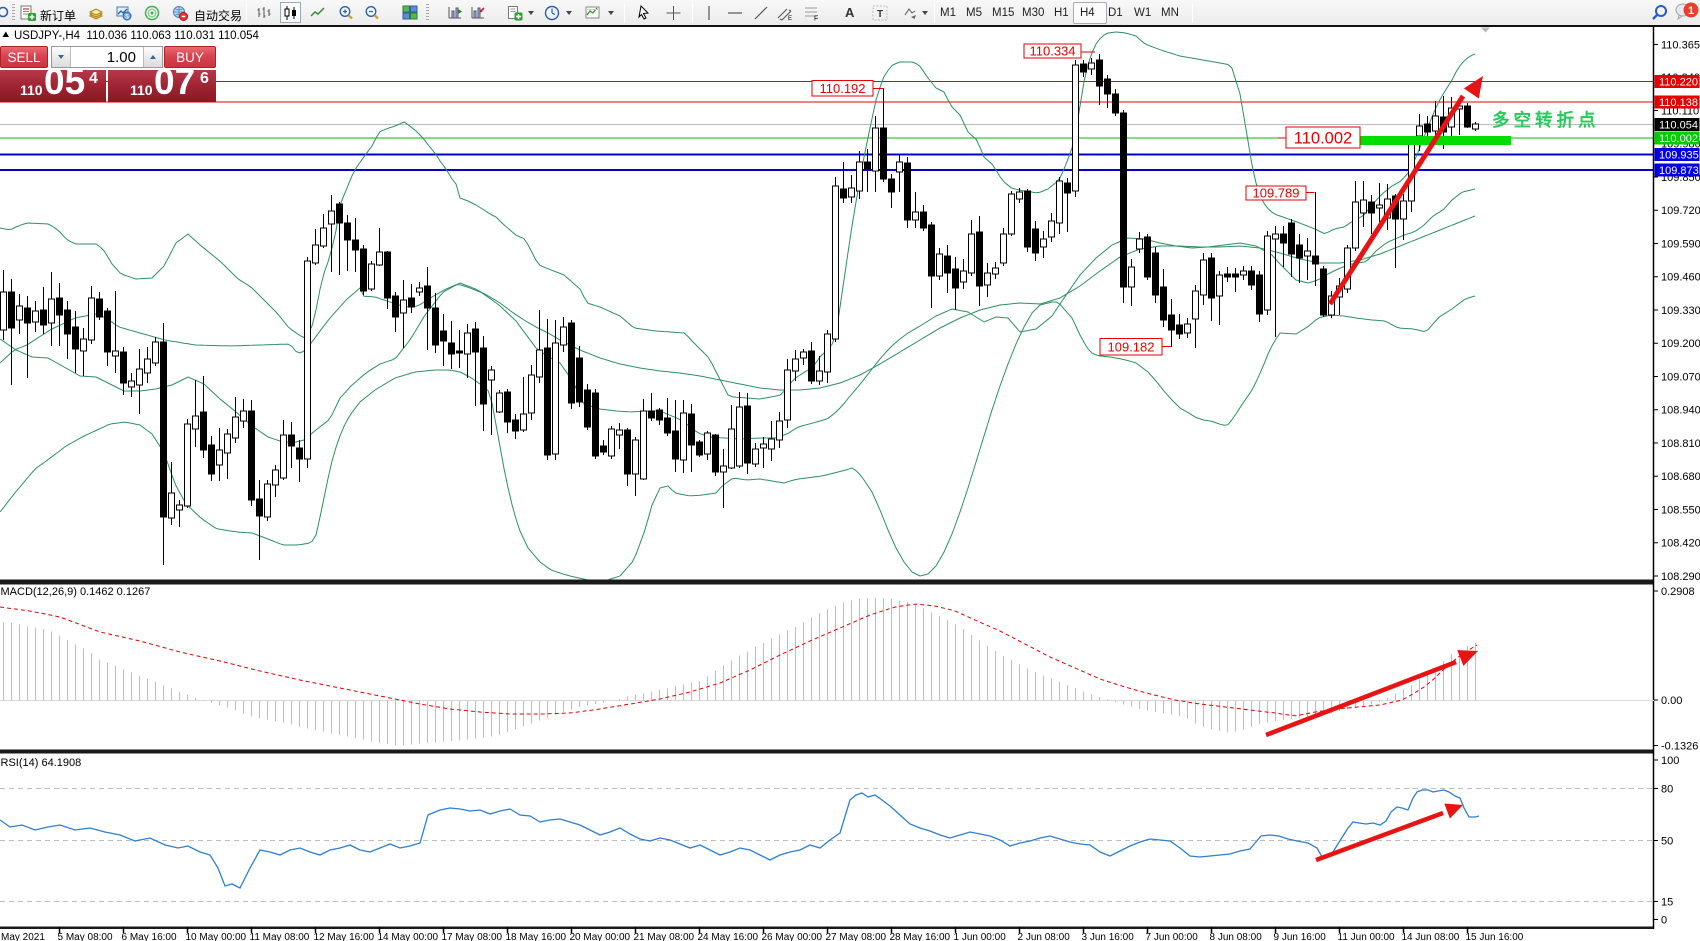 The width and height of the screenshot is (1700, 941). What do you see at coordinates (1679, 156) in the screenshot?
I see `svg-text: 109.935` at bounding box center [1679, 156].